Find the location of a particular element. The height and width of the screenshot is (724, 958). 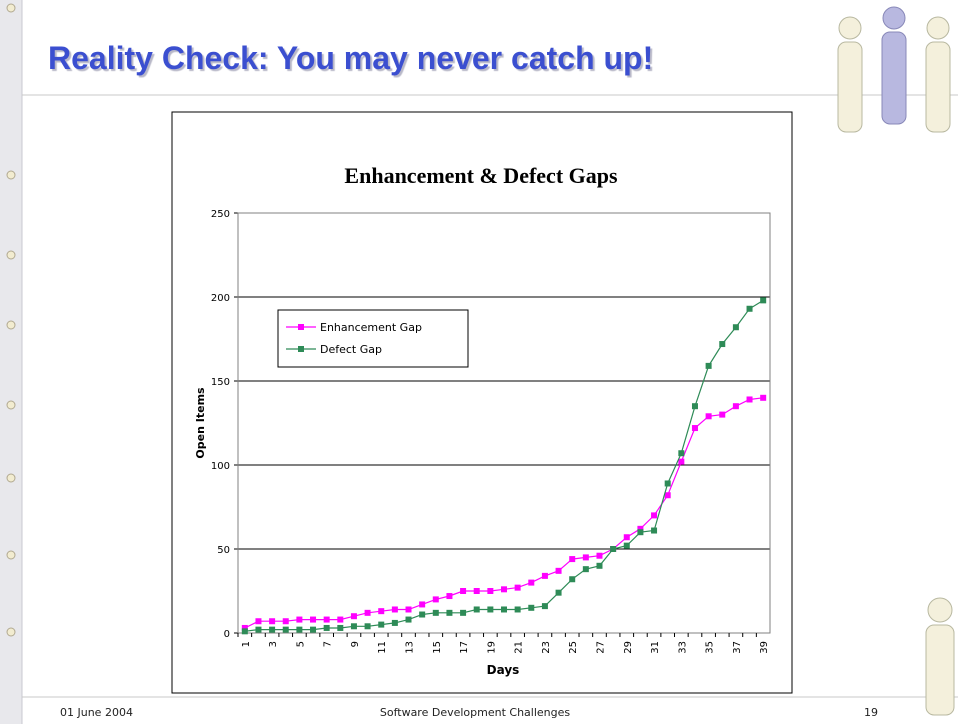

x-tick-label: 29 is located at coordinates (628, 647).